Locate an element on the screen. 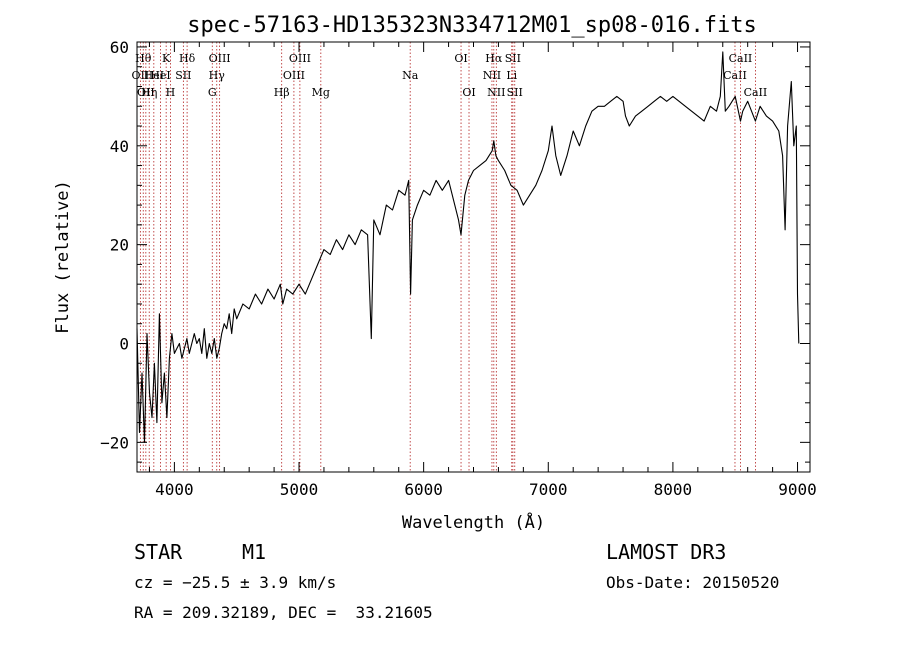  line-marker-label: Hγ is located at coordinates (217, 75).